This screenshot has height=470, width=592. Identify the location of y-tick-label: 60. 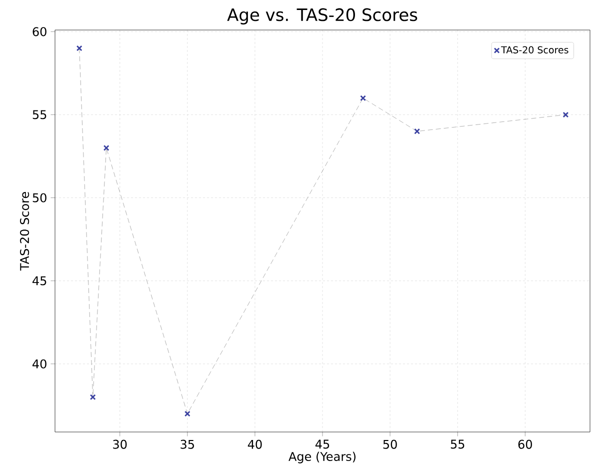
(39, 31).